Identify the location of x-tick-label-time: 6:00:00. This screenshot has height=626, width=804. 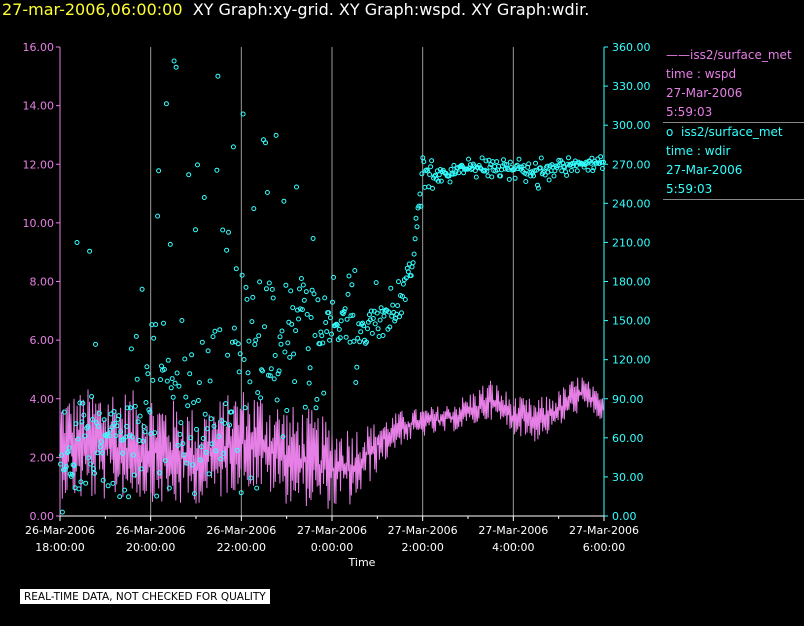
(604, 547).